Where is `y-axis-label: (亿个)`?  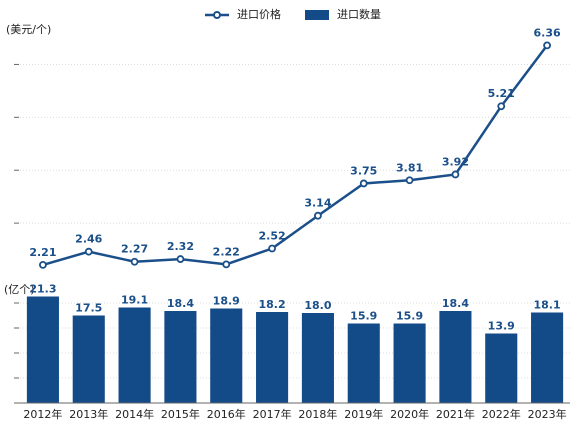
y-axis-label: (亿个) is located at coordinates (19, 289).